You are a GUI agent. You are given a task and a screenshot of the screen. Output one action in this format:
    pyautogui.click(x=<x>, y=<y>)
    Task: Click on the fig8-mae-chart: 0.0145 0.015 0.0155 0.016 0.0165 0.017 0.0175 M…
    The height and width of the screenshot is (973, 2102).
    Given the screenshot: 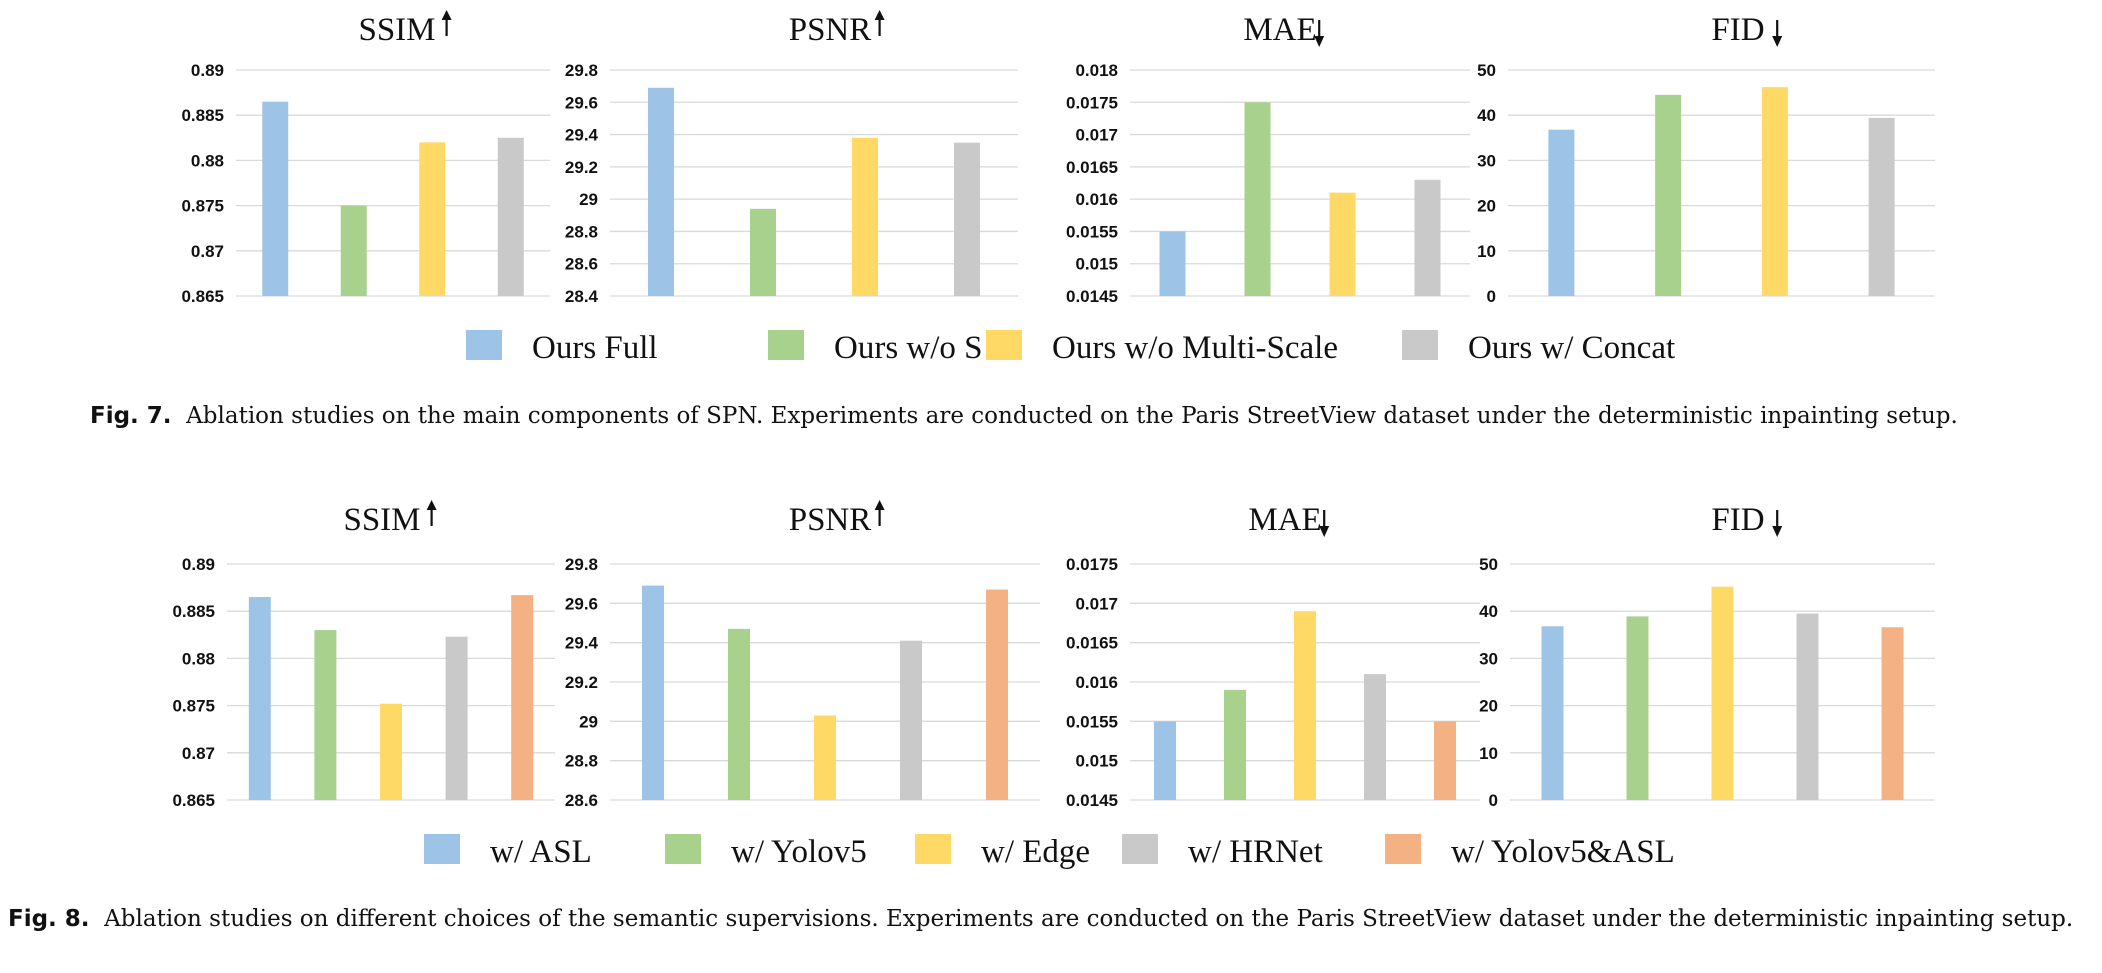 What is the action you would take?
    pyautogui.click(x=1273, y=656)
    